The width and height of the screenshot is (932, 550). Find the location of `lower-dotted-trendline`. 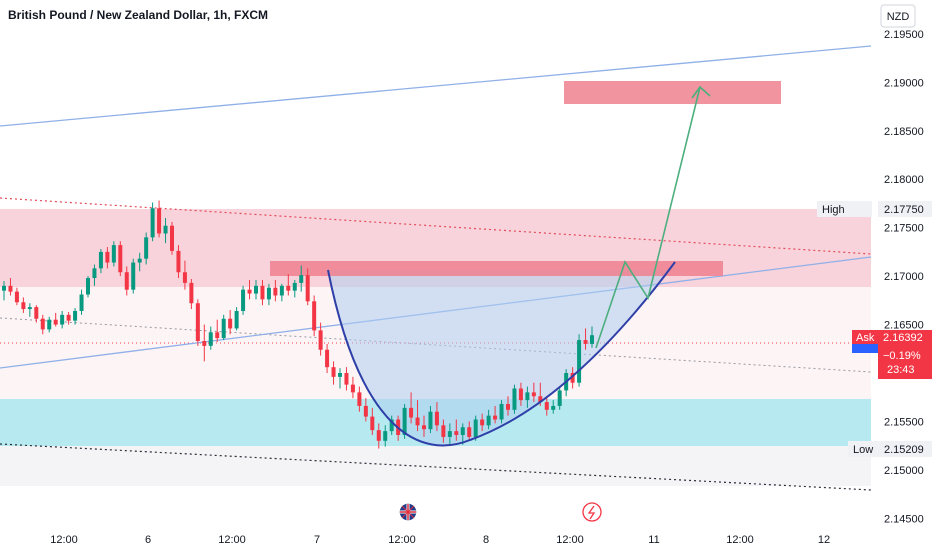

lower-dotted-trendline is located at coordinates (436, 467).